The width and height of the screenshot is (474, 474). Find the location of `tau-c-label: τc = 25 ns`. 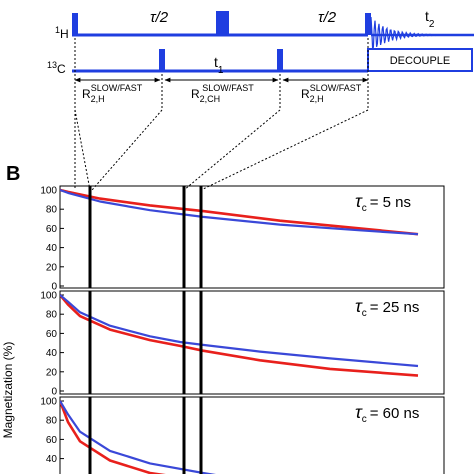

tau-c-label: τc = 25 ns is located at coordinates (387, 307).